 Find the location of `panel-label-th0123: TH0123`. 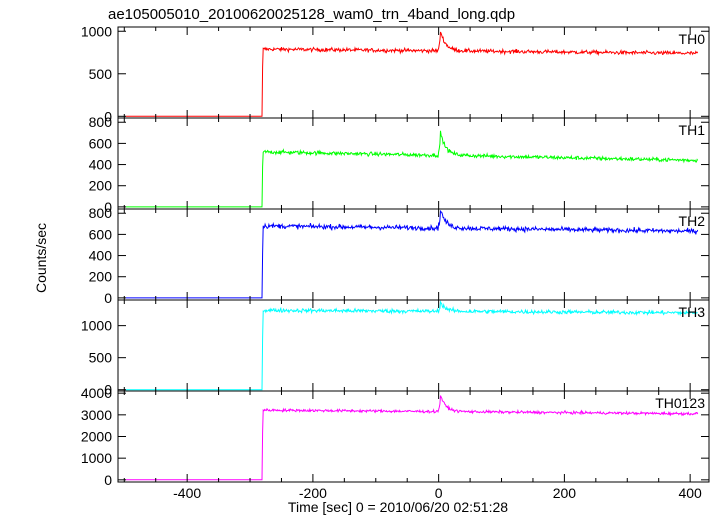

panel-label-th0123: TH0123 is located at coordinates (680, 403).